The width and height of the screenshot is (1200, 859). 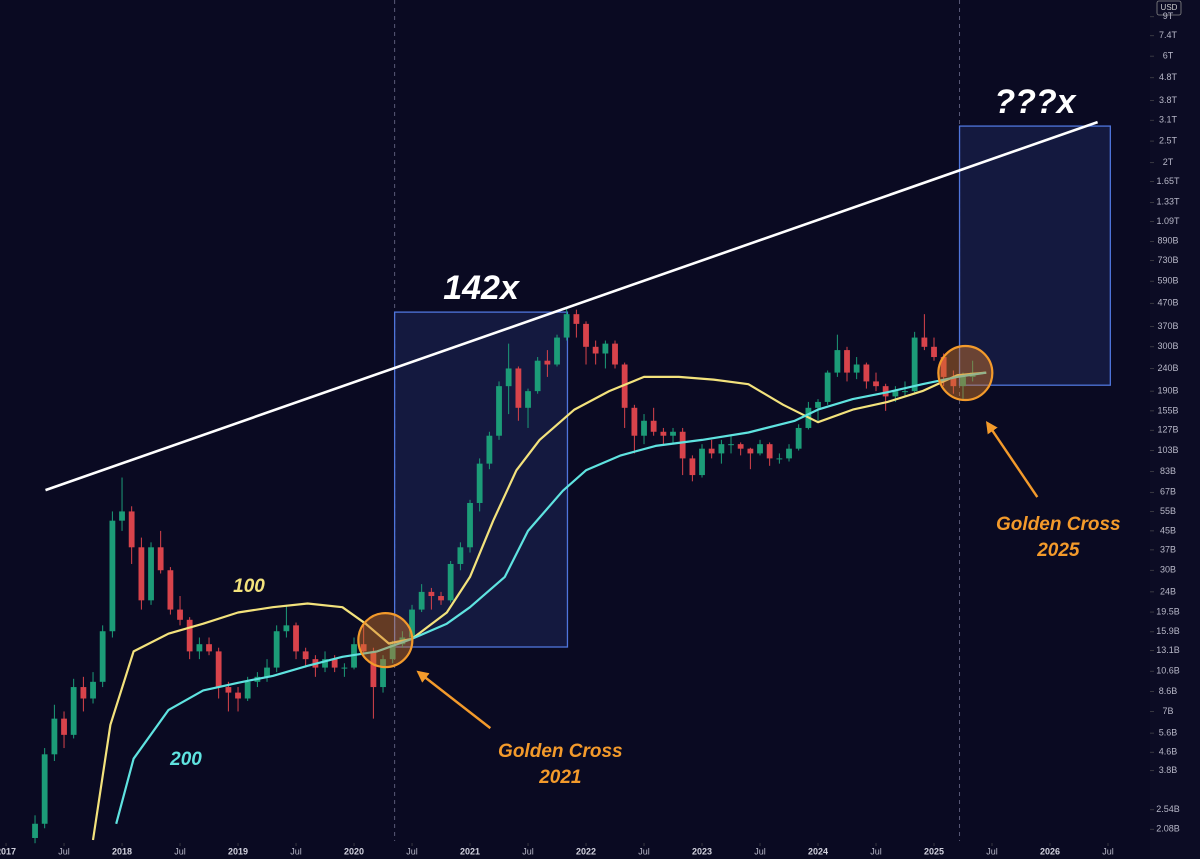 What do you see at coordinates (1168, 100) in the screenshot?
I see `y-tick-label: 3.8T` at bounding box center [1168, 100].